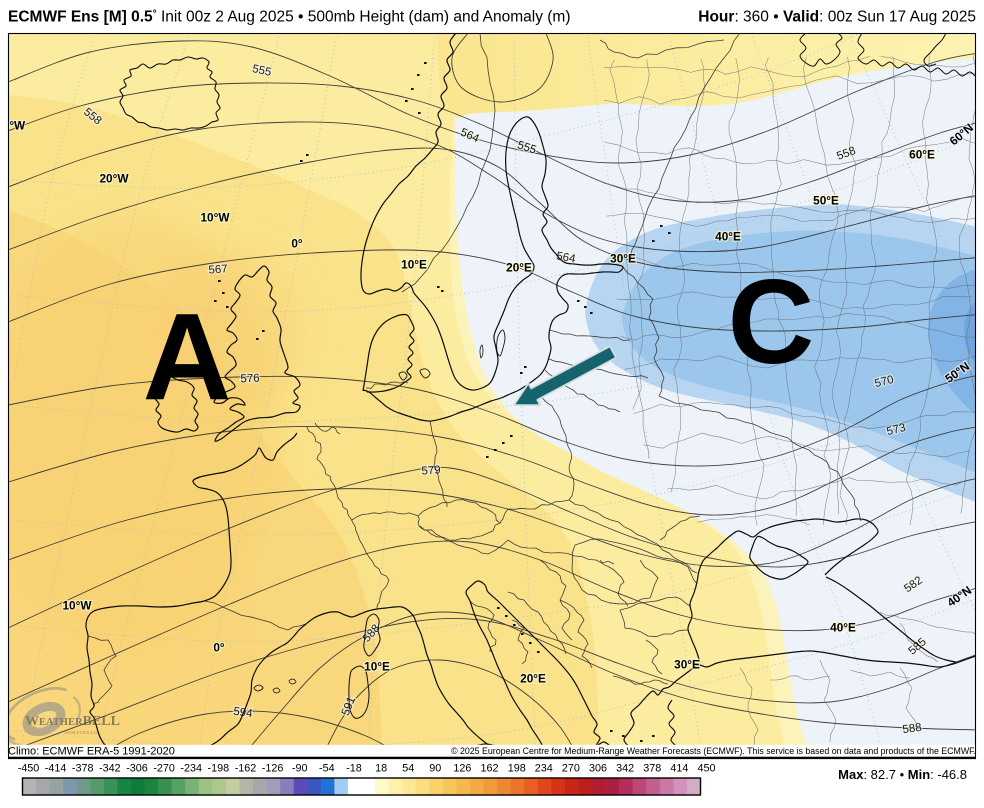 Image resolution: width=984 pixels, height=808 pixels. Describe the element at coordinates (56, 769) in the screenshot. I see `svg-text: -414` at that location.